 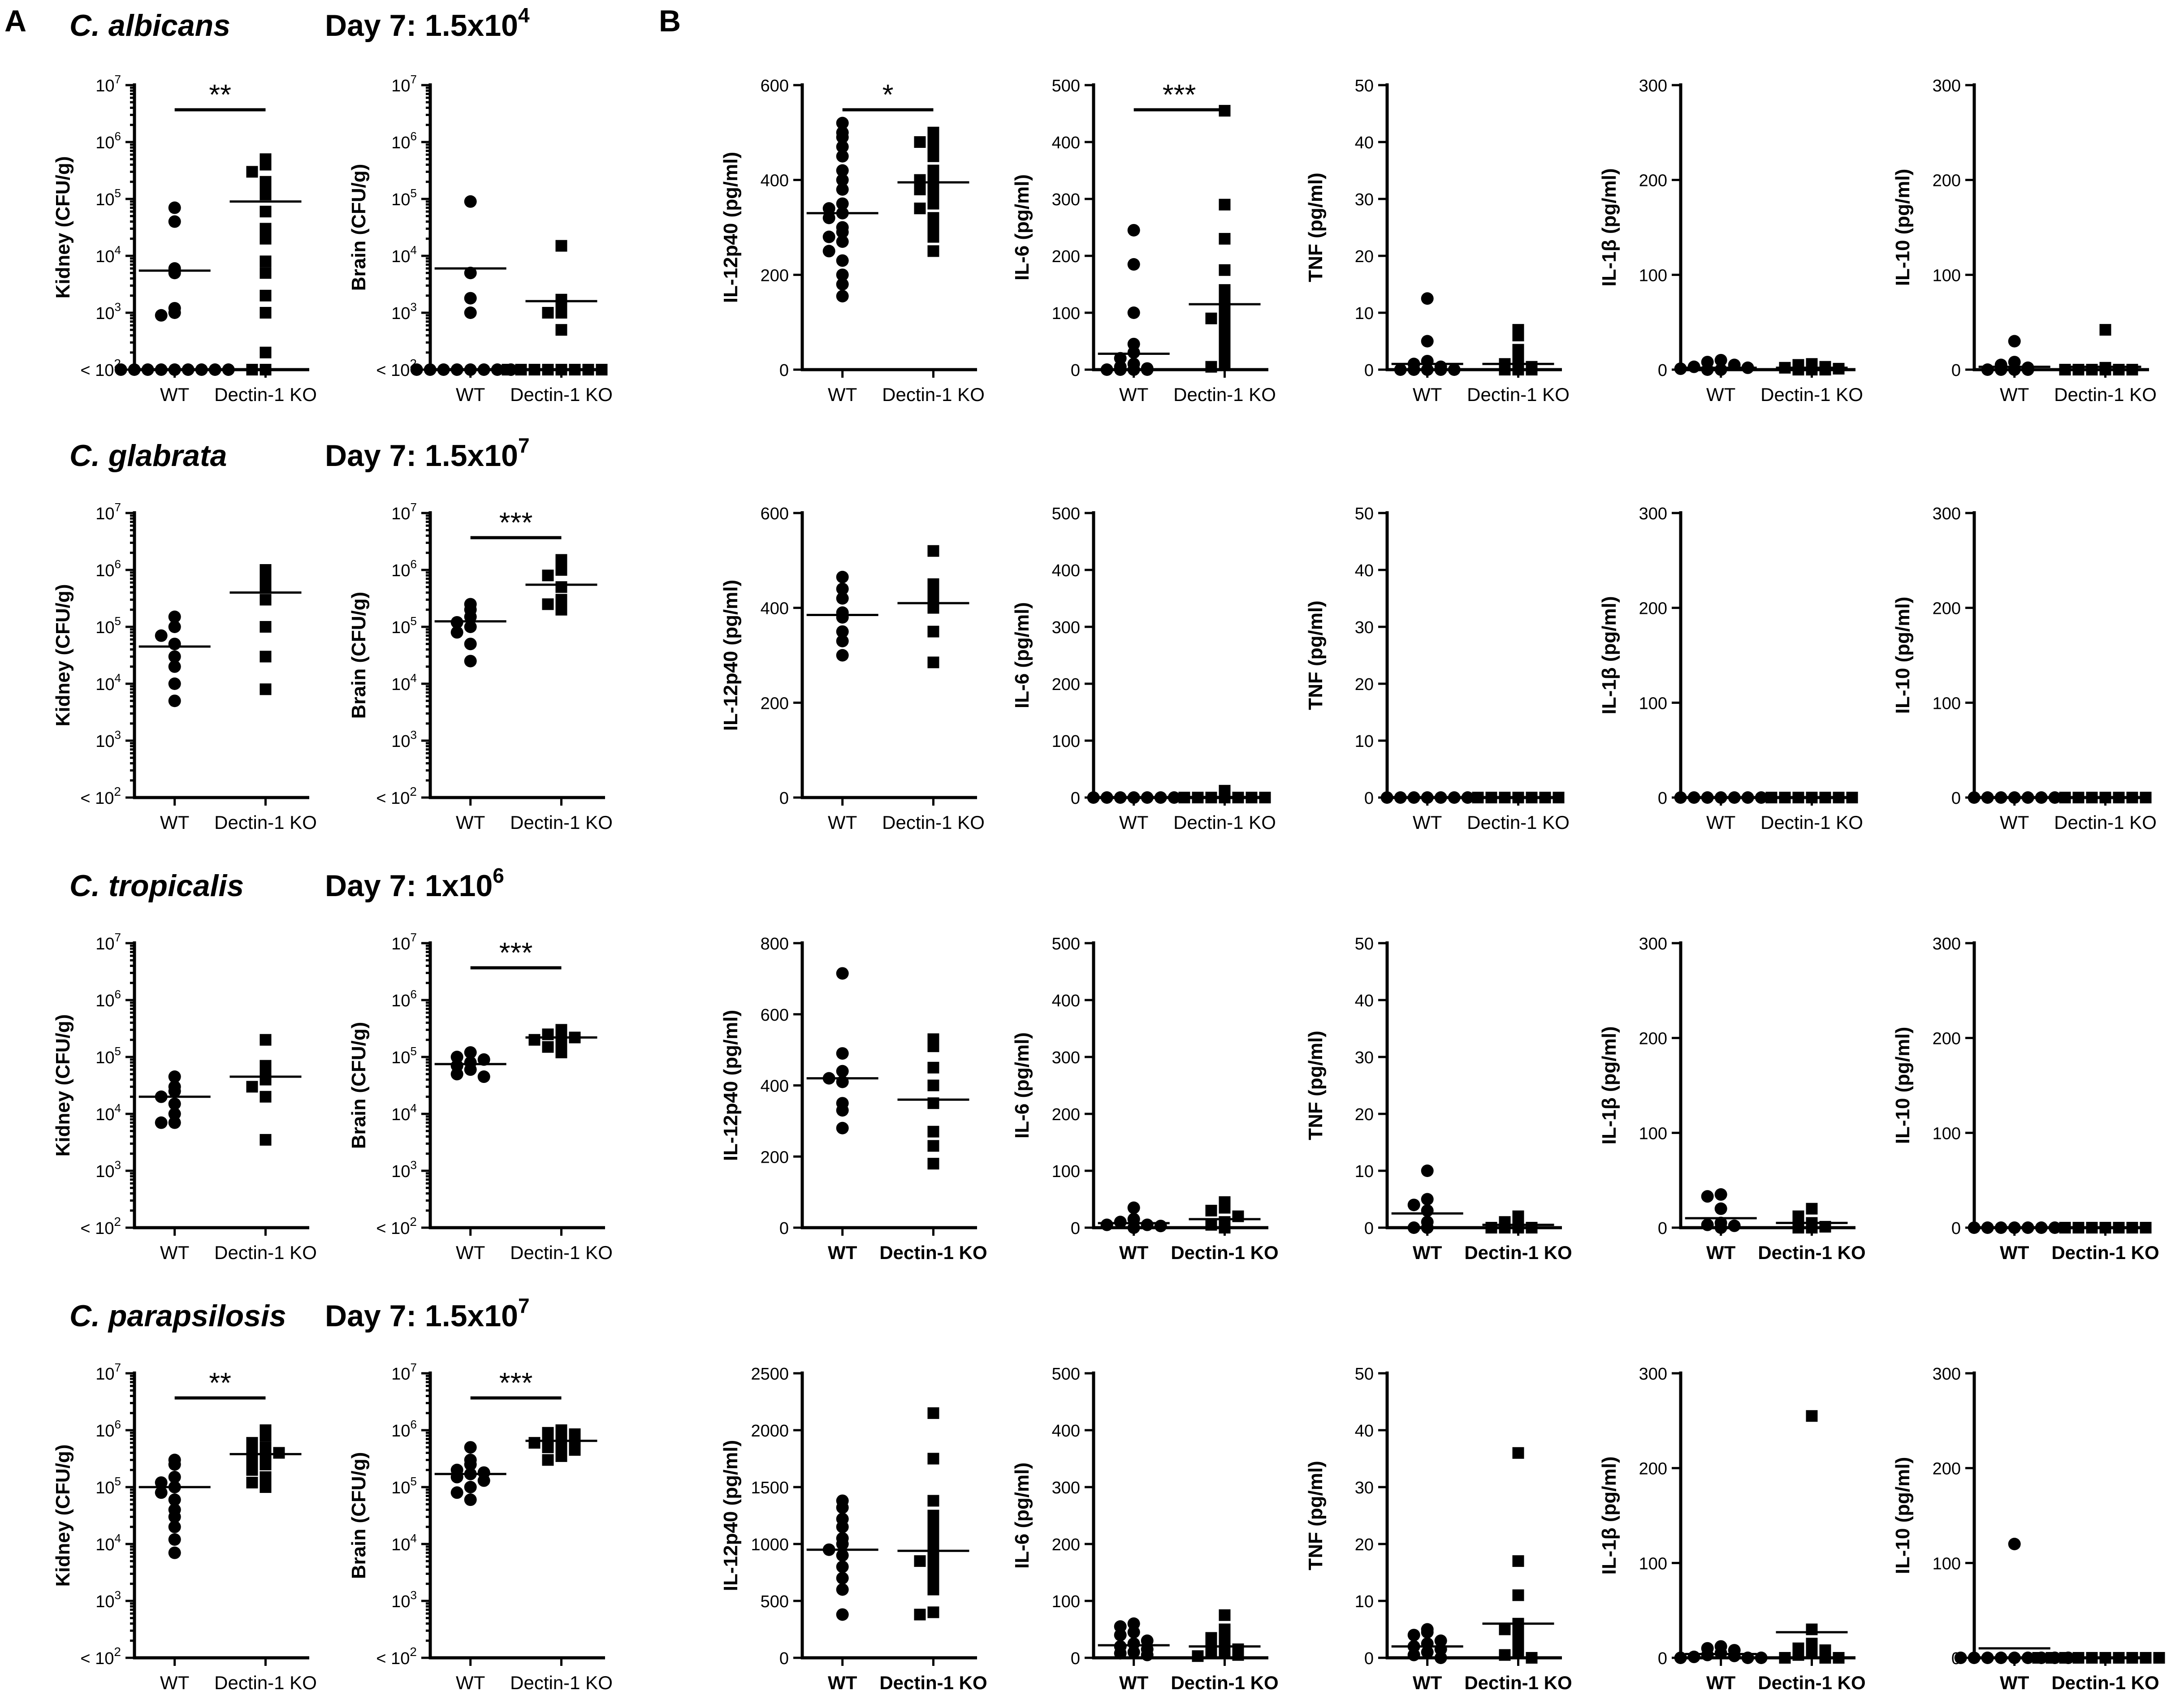 I want to click on species-label: C. parapsilosis, so click(x=177, y=1316).